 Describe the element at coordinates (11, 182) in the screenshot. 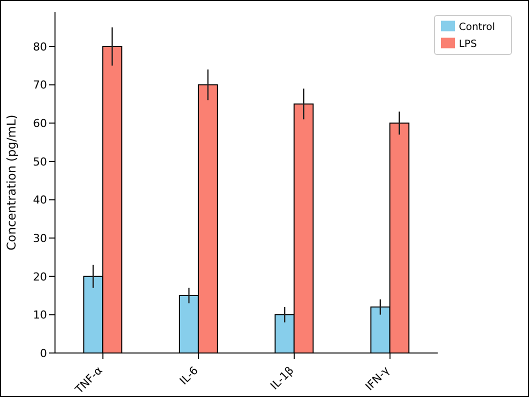

I see `y-axis-title: Concentration (pg/mL)` at that location.